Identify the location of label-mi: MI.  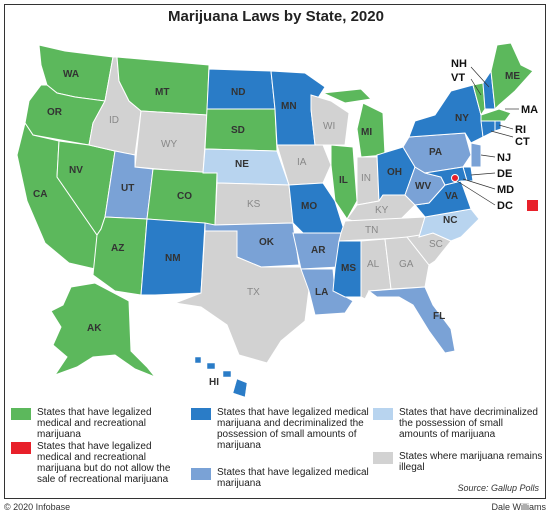
(366, 132).